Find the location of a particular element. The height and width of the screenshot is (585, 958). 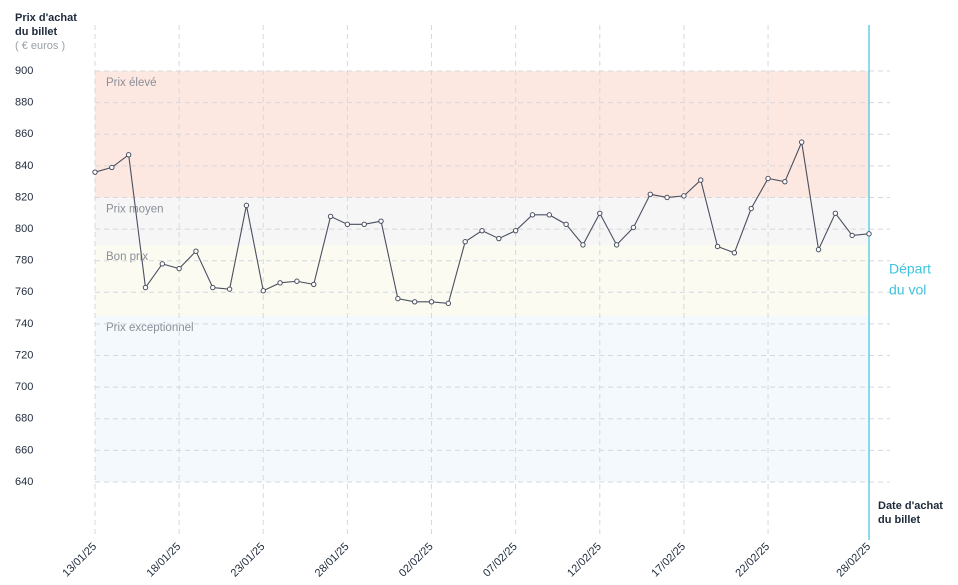

band-label: Prix moyen is located at coordinates (135, 209).